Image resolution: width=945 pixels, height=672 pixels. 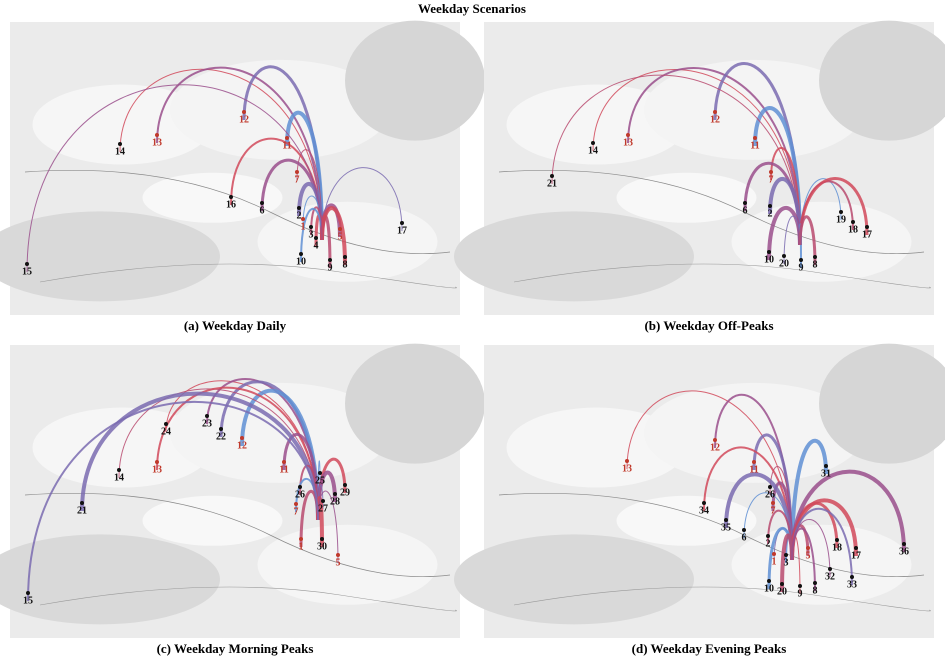 I want to click on station-label: 3, so click(x=786, y=562).